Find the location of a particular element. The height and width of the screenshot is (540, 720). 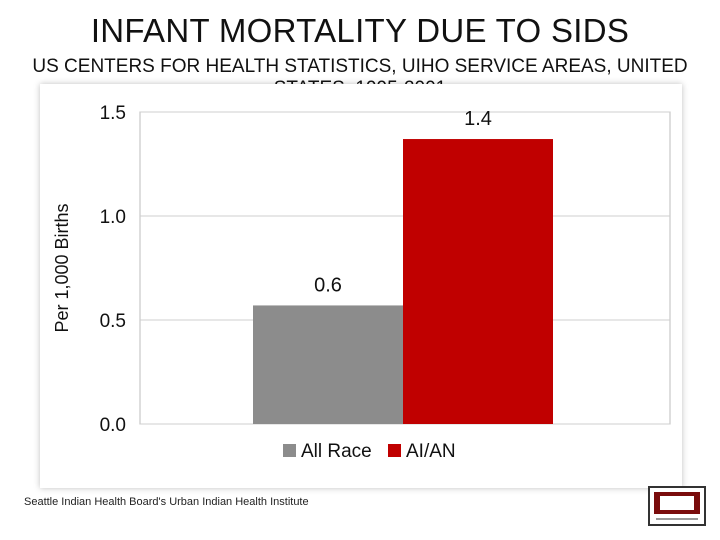

data-label: 0.6 is located at coordinates (328, 285).